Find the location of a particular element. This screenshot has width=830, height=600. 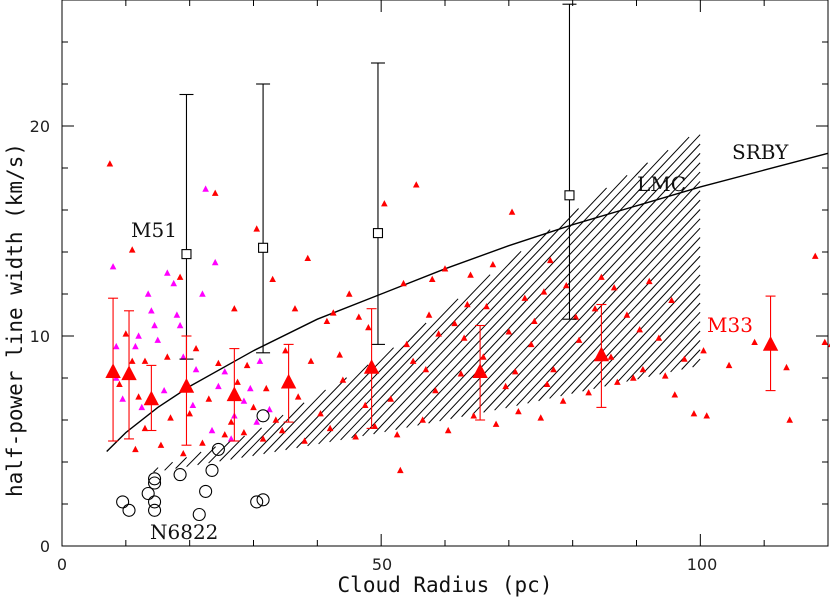

n6822-label: N6822 is located at coordinates (184, 532).